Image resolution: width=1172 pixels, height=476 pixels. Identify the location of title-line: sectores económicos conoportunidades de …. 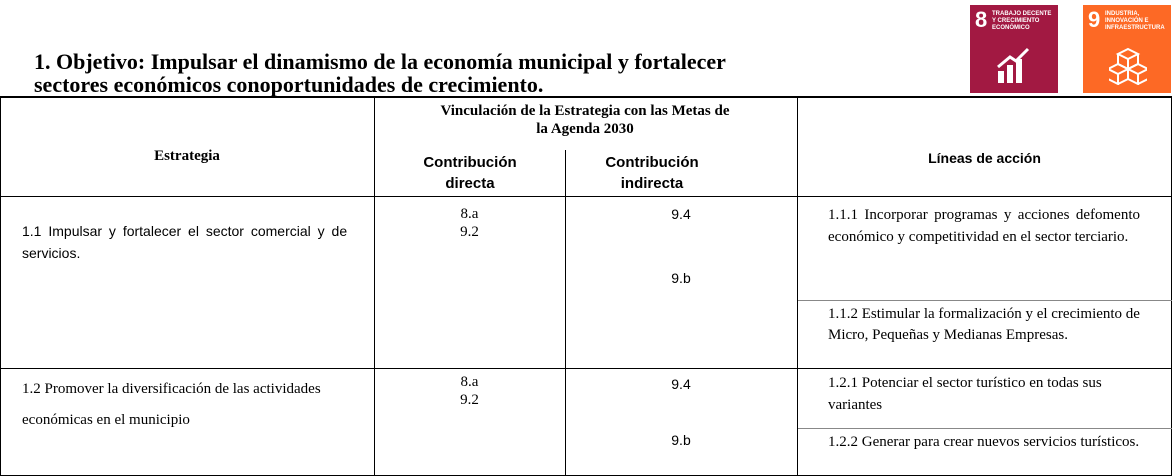
(289, 84).